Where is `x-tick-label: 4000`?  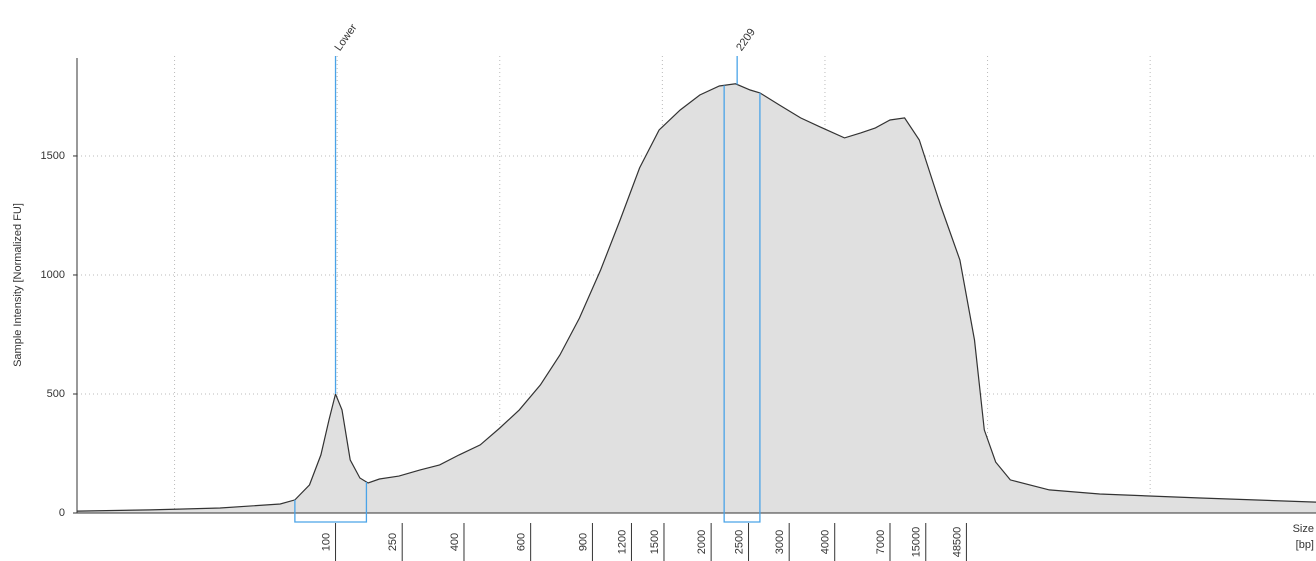
x-tick-label: 4000 is located at coordinates (826, 542).